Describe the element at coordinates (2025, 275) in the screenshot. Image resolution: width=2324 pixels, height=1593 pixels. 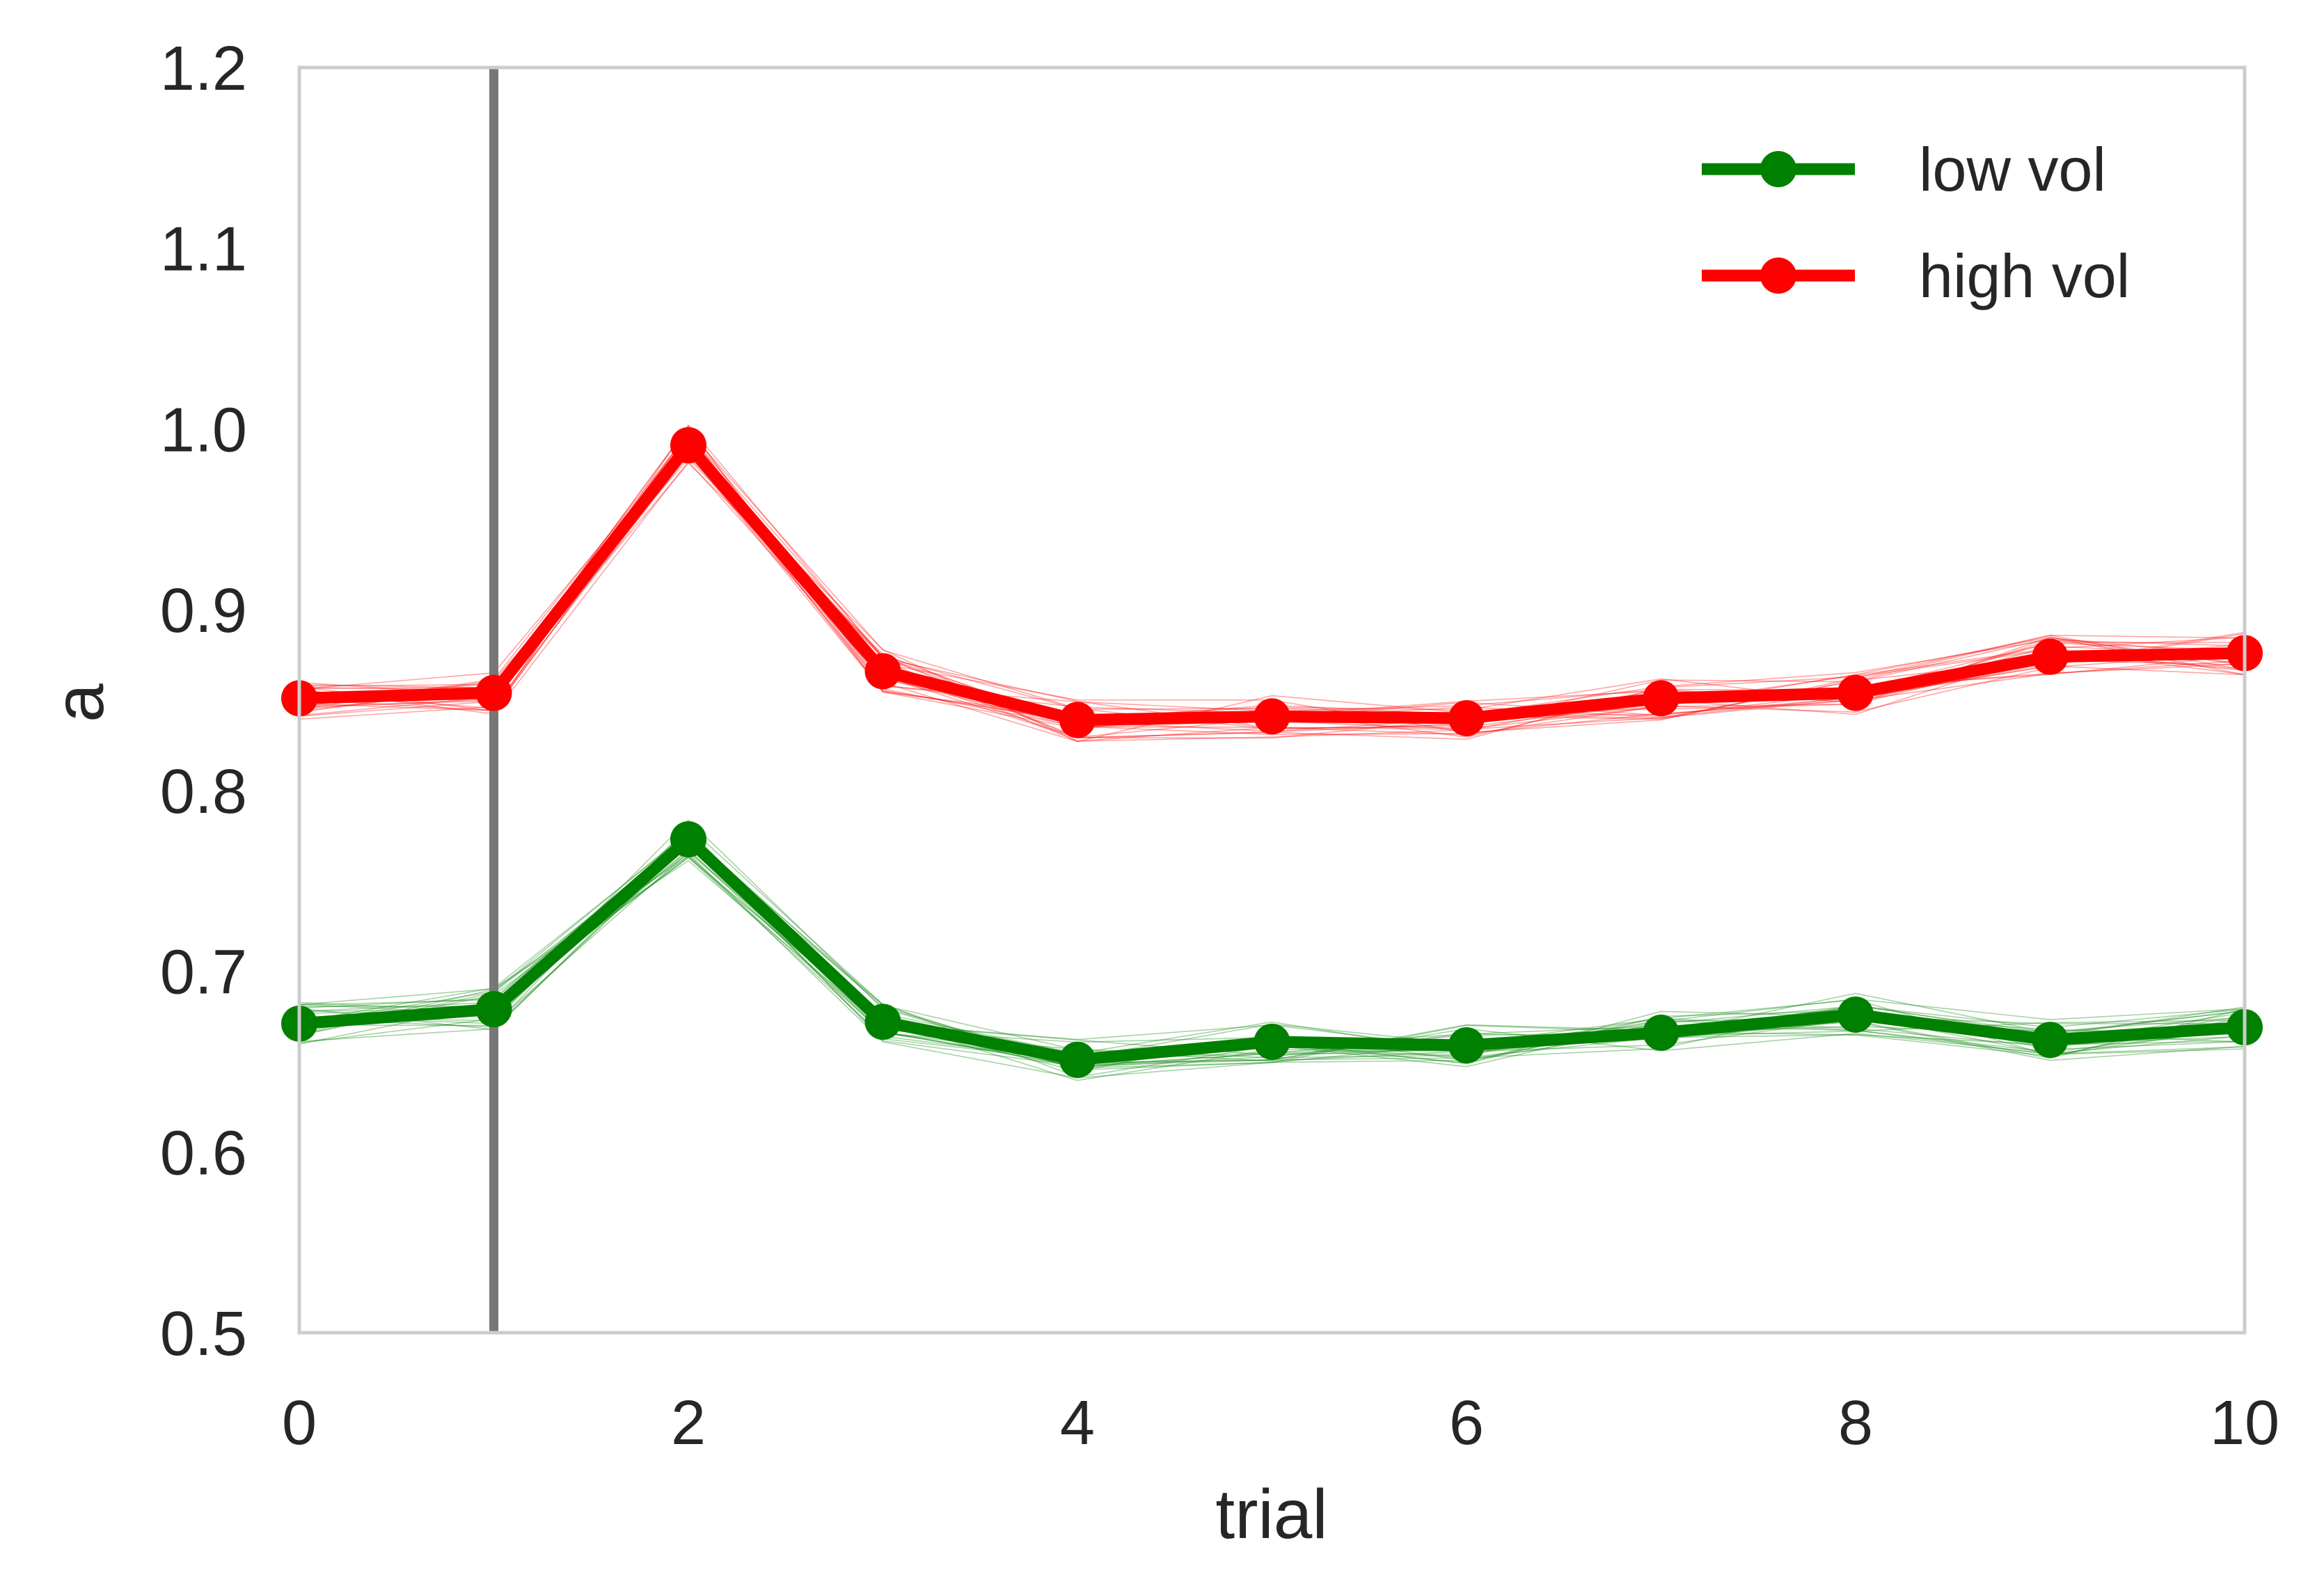
I see `legend-label: high vol` at that location.